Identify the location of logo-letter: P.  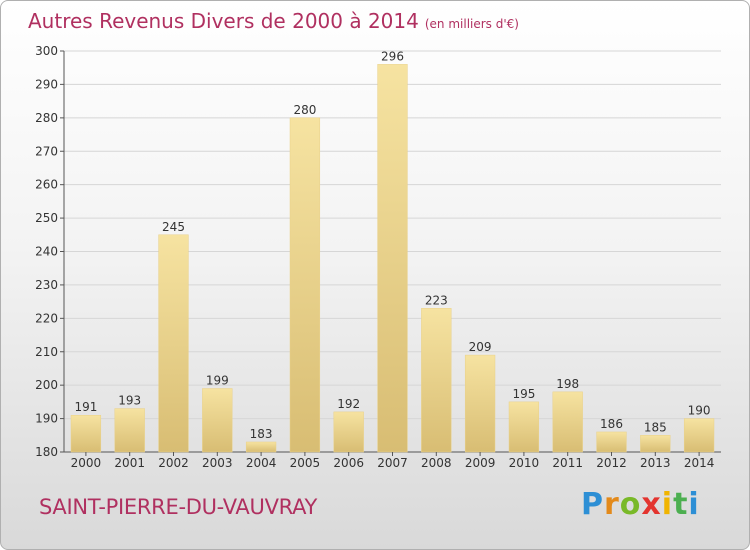
(592, 504).